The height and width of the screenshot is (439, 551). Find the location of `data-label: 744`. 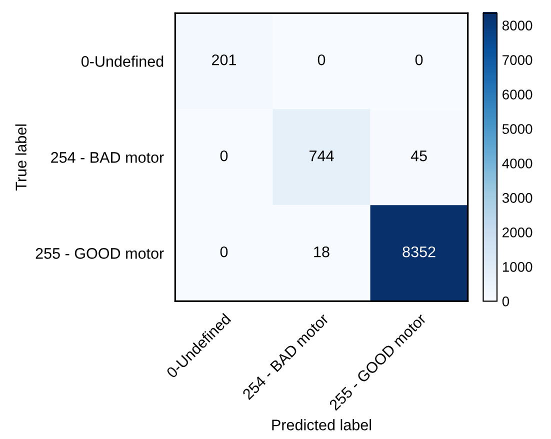

data-label: 744 is located at coordinates (322, 156).